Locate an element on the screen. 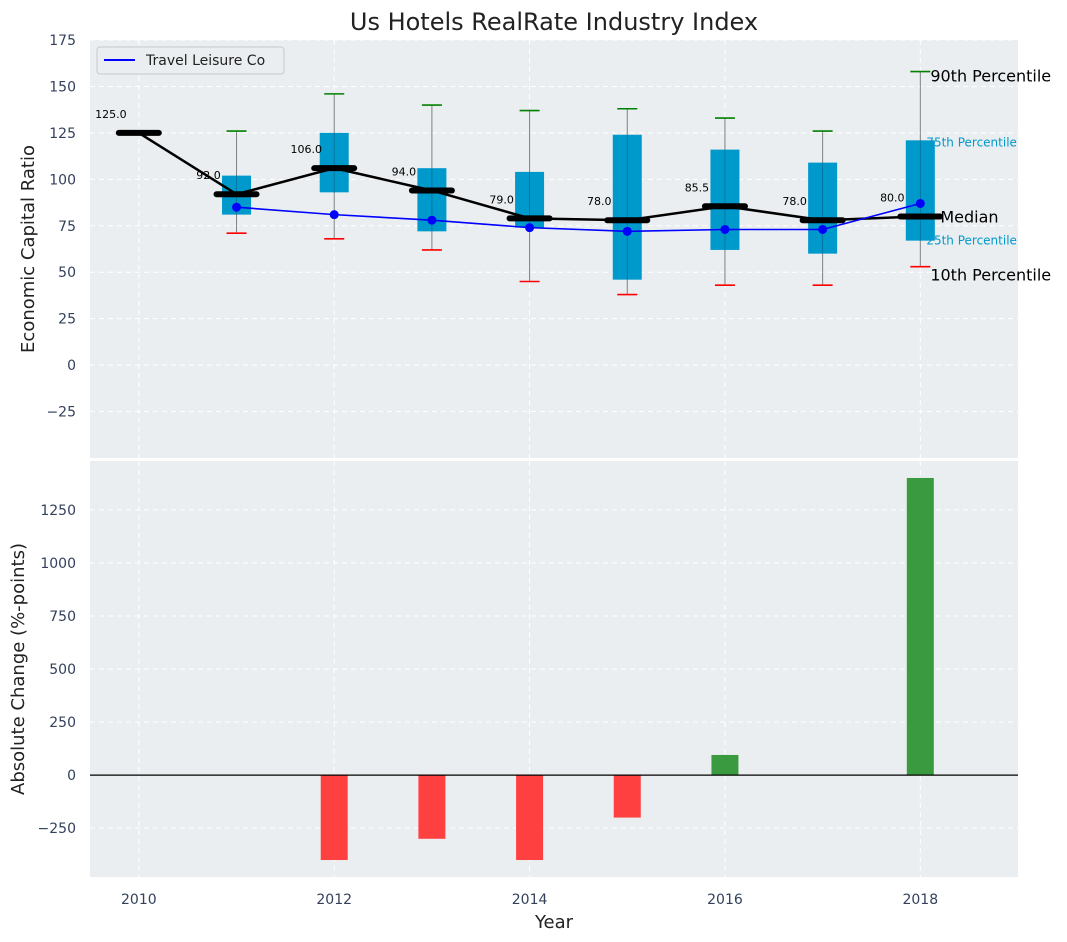 The height and width of the screenshot is (942, 1067). chart-title: Us Hotels RealRate Industry Index is located at coordinates (554, 22).